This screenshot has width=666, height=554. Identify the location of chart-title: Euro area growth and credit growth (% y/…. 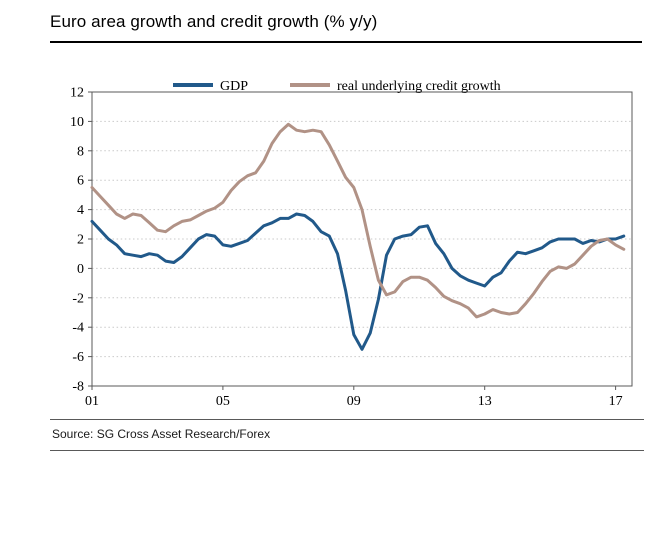
(346, 27).